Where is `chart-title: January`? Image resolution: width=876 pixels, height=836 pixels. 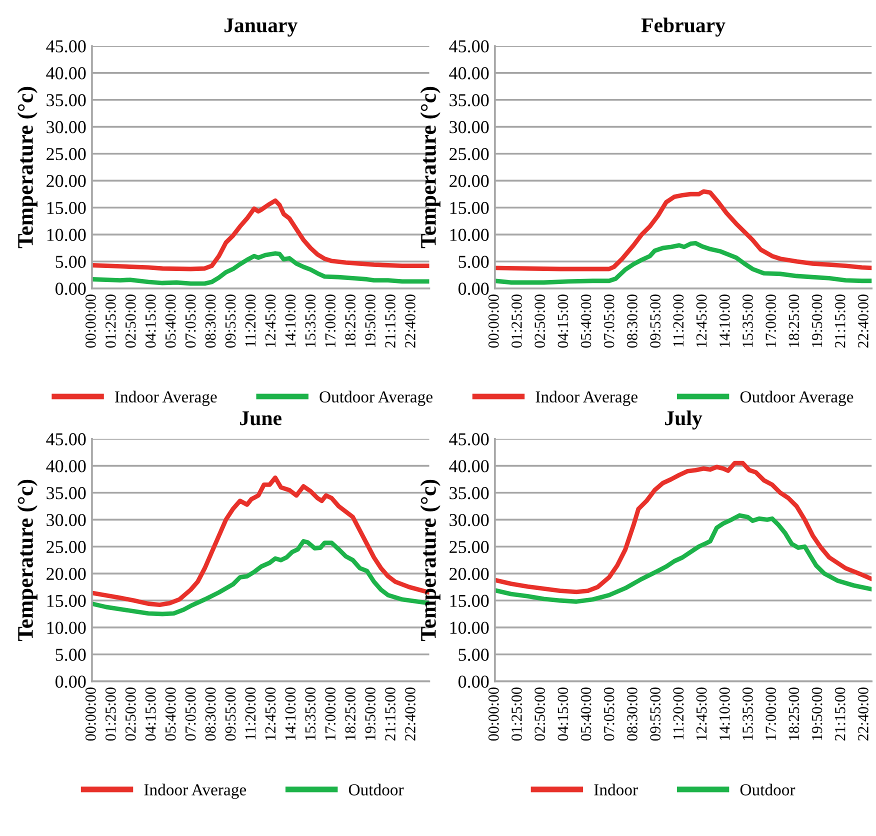 chart-title: January is located at coordinates (261, 27).